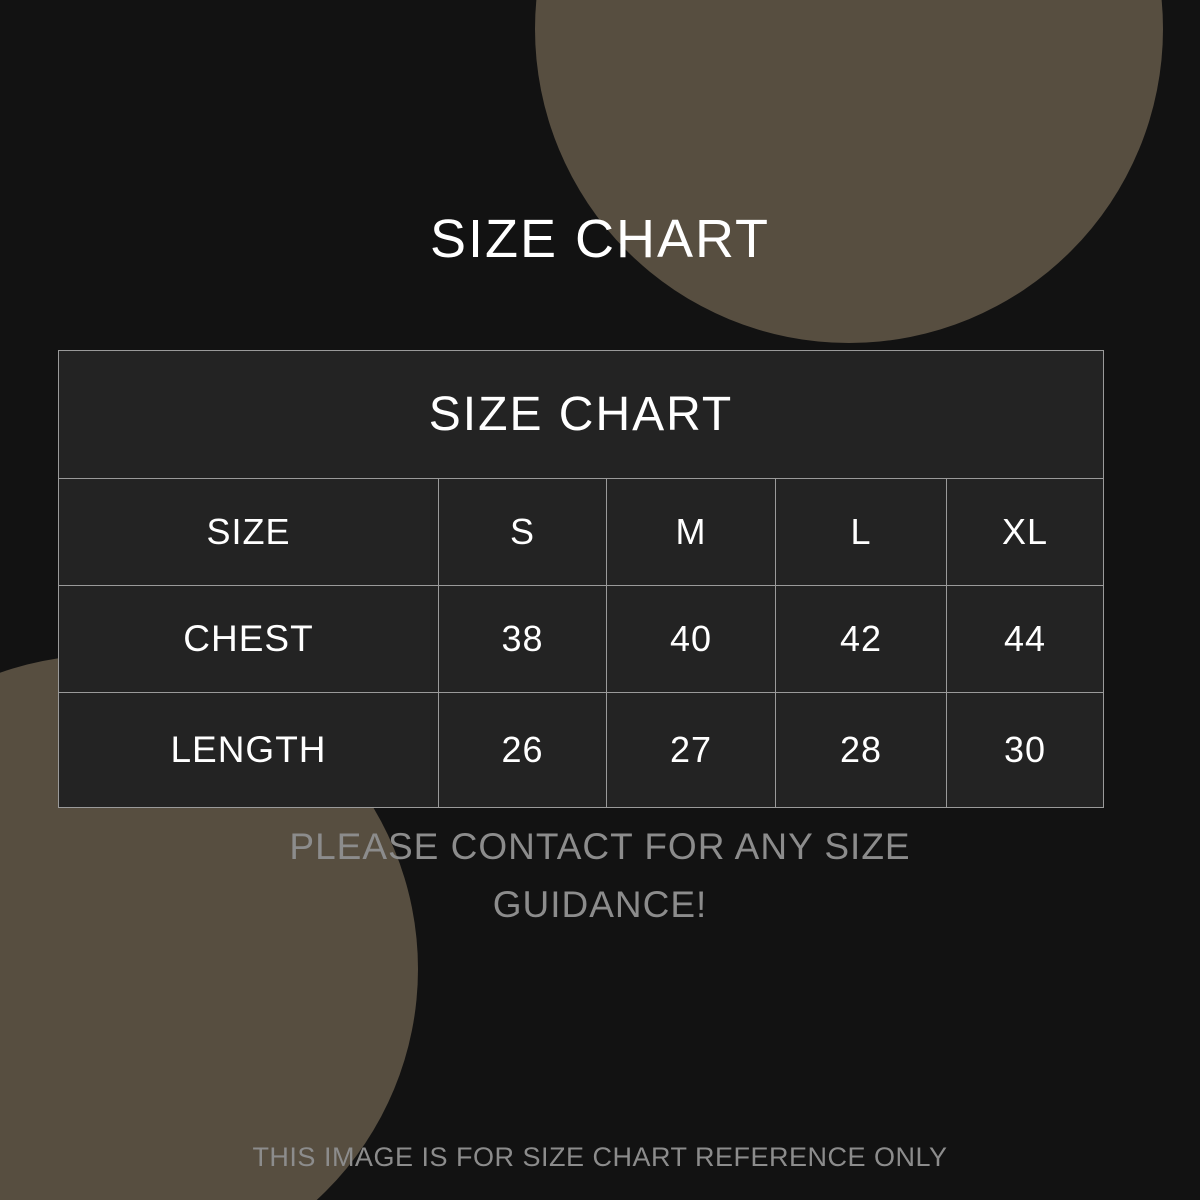  Describe the element at coordinates (600, 239) in the screenshot. I see `page-title: SIZE CHART` at that location.